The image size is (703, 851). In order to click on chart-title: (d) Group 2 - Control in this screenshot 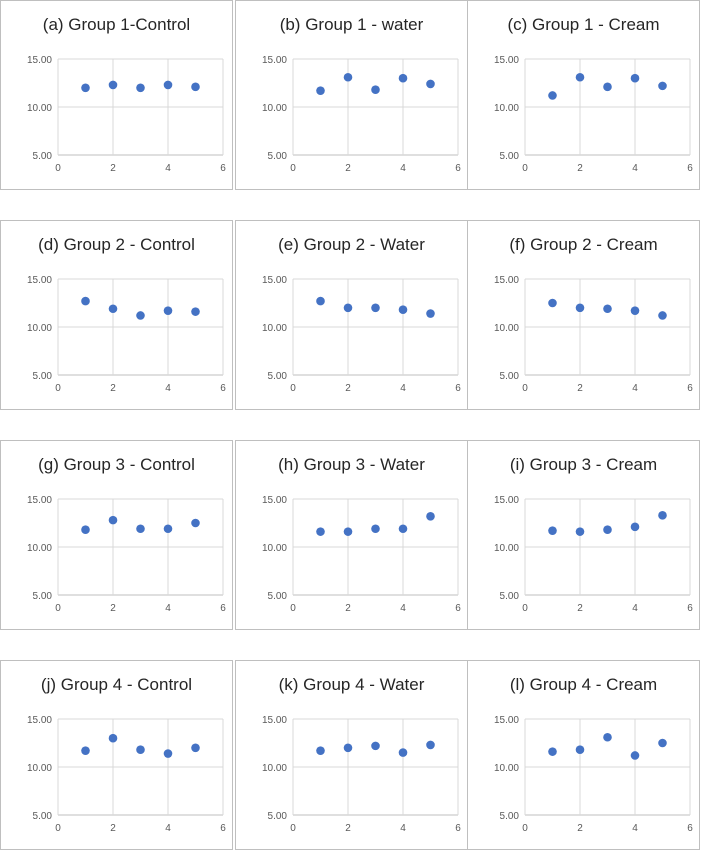, I will do `click(116, 244)`.